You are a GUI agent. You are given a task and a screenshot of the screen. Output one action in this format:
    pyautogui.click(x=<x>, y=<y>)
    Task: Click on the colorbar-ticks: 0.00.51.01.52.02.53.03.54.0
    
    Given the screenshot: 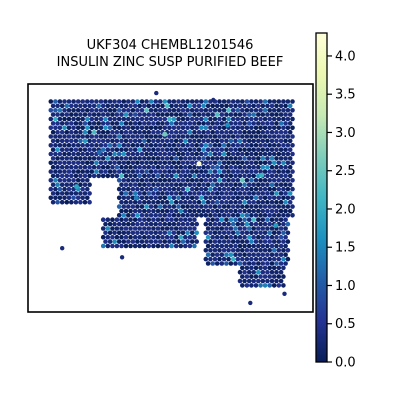 What is the action you would take?
    pyautogui.click(x=341, y=210)
    